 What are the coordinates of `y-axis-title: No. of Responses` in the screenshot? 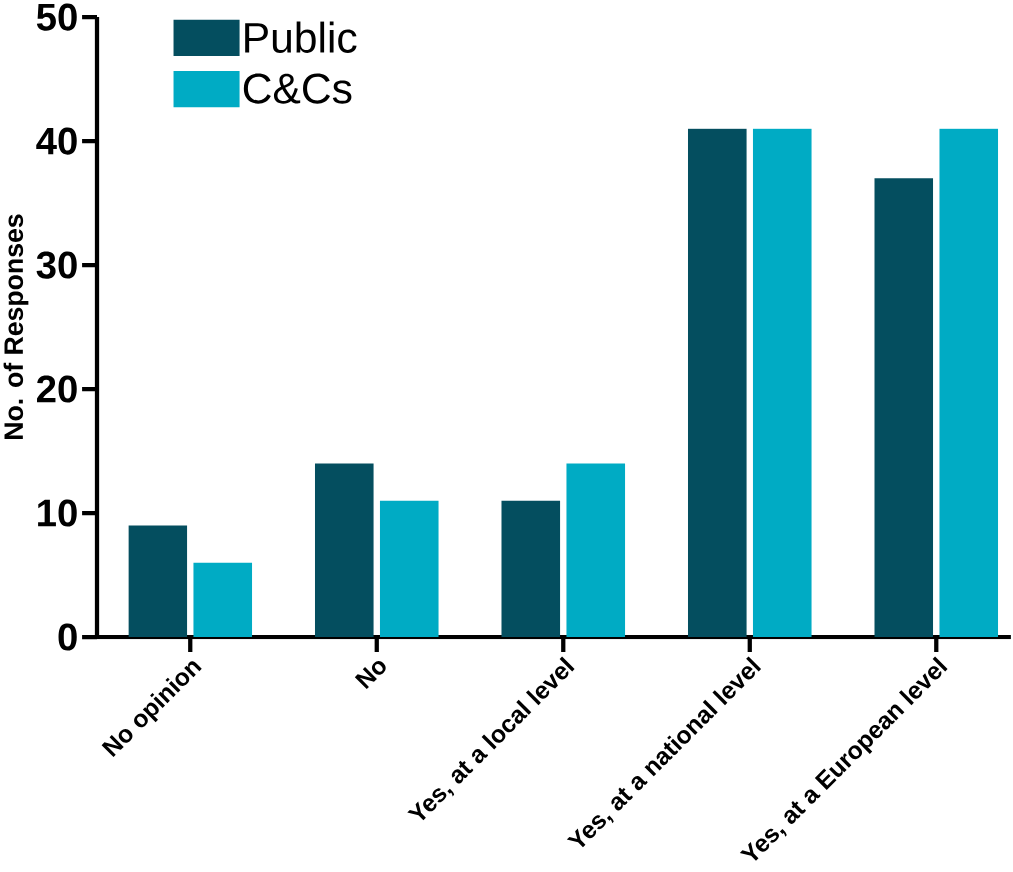 It's located at (16, 327).